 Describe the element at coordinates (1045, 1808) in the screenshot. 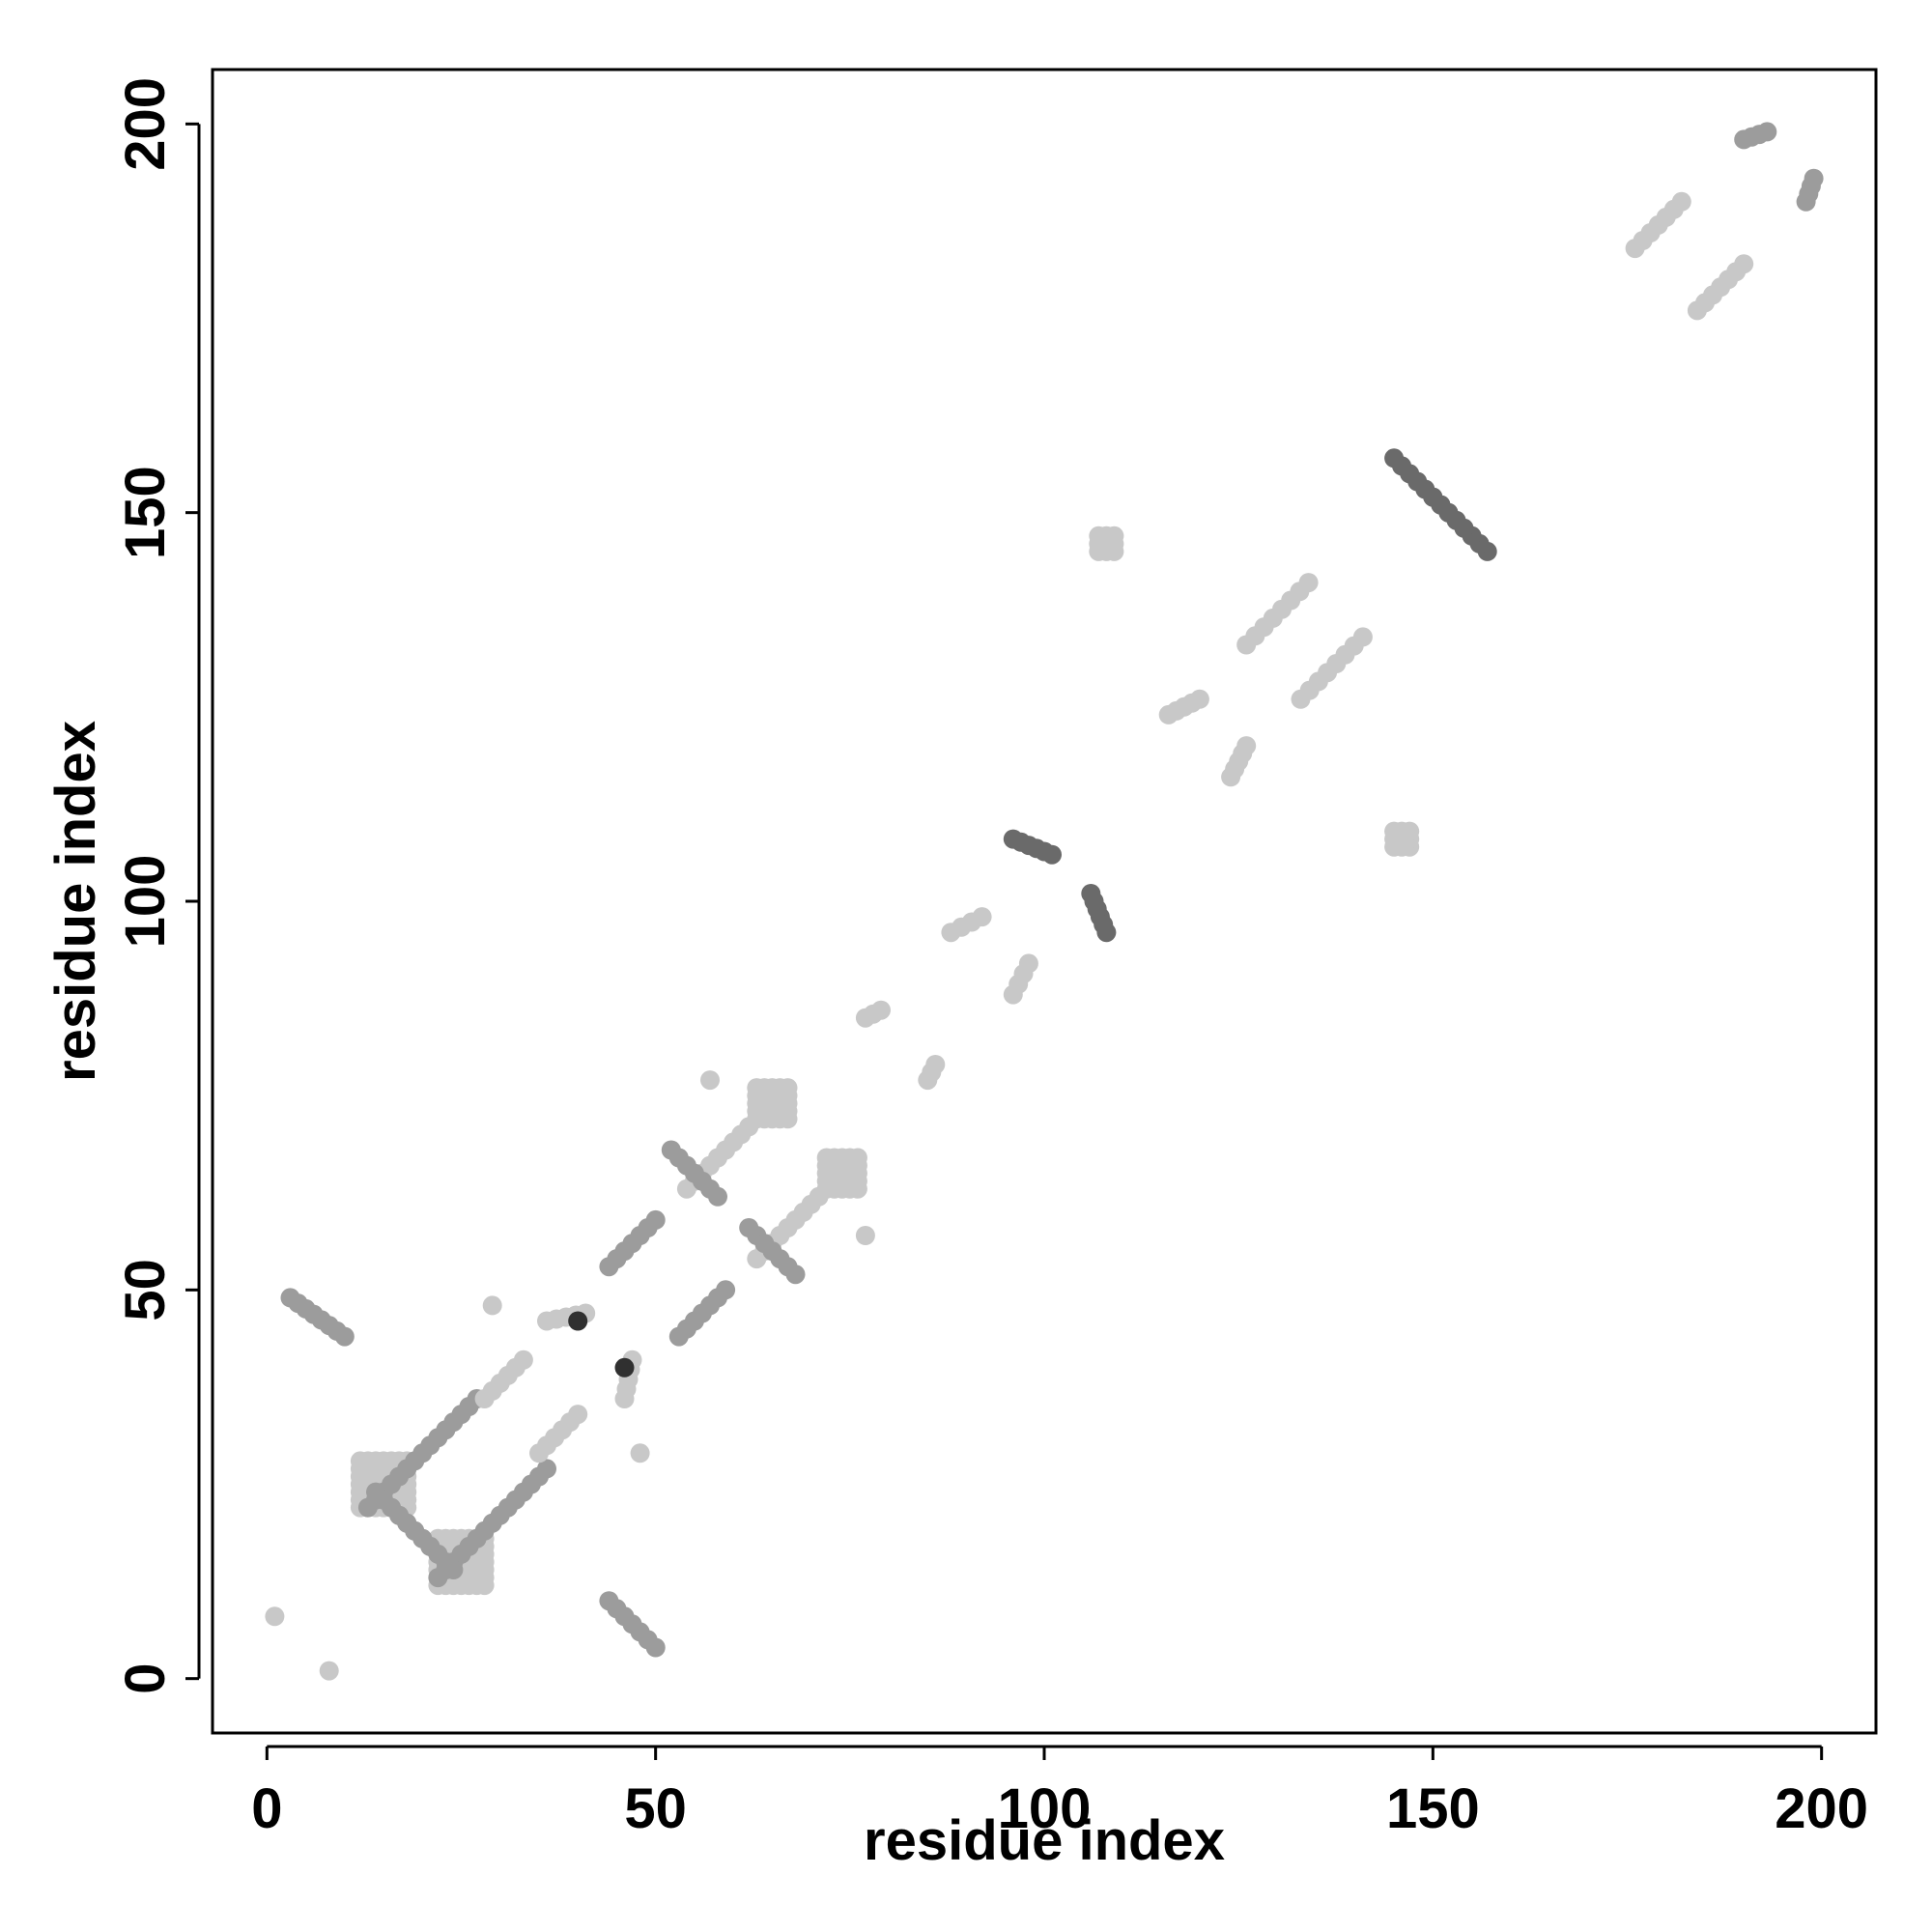

I see `x-tick-label: 100` at that location.